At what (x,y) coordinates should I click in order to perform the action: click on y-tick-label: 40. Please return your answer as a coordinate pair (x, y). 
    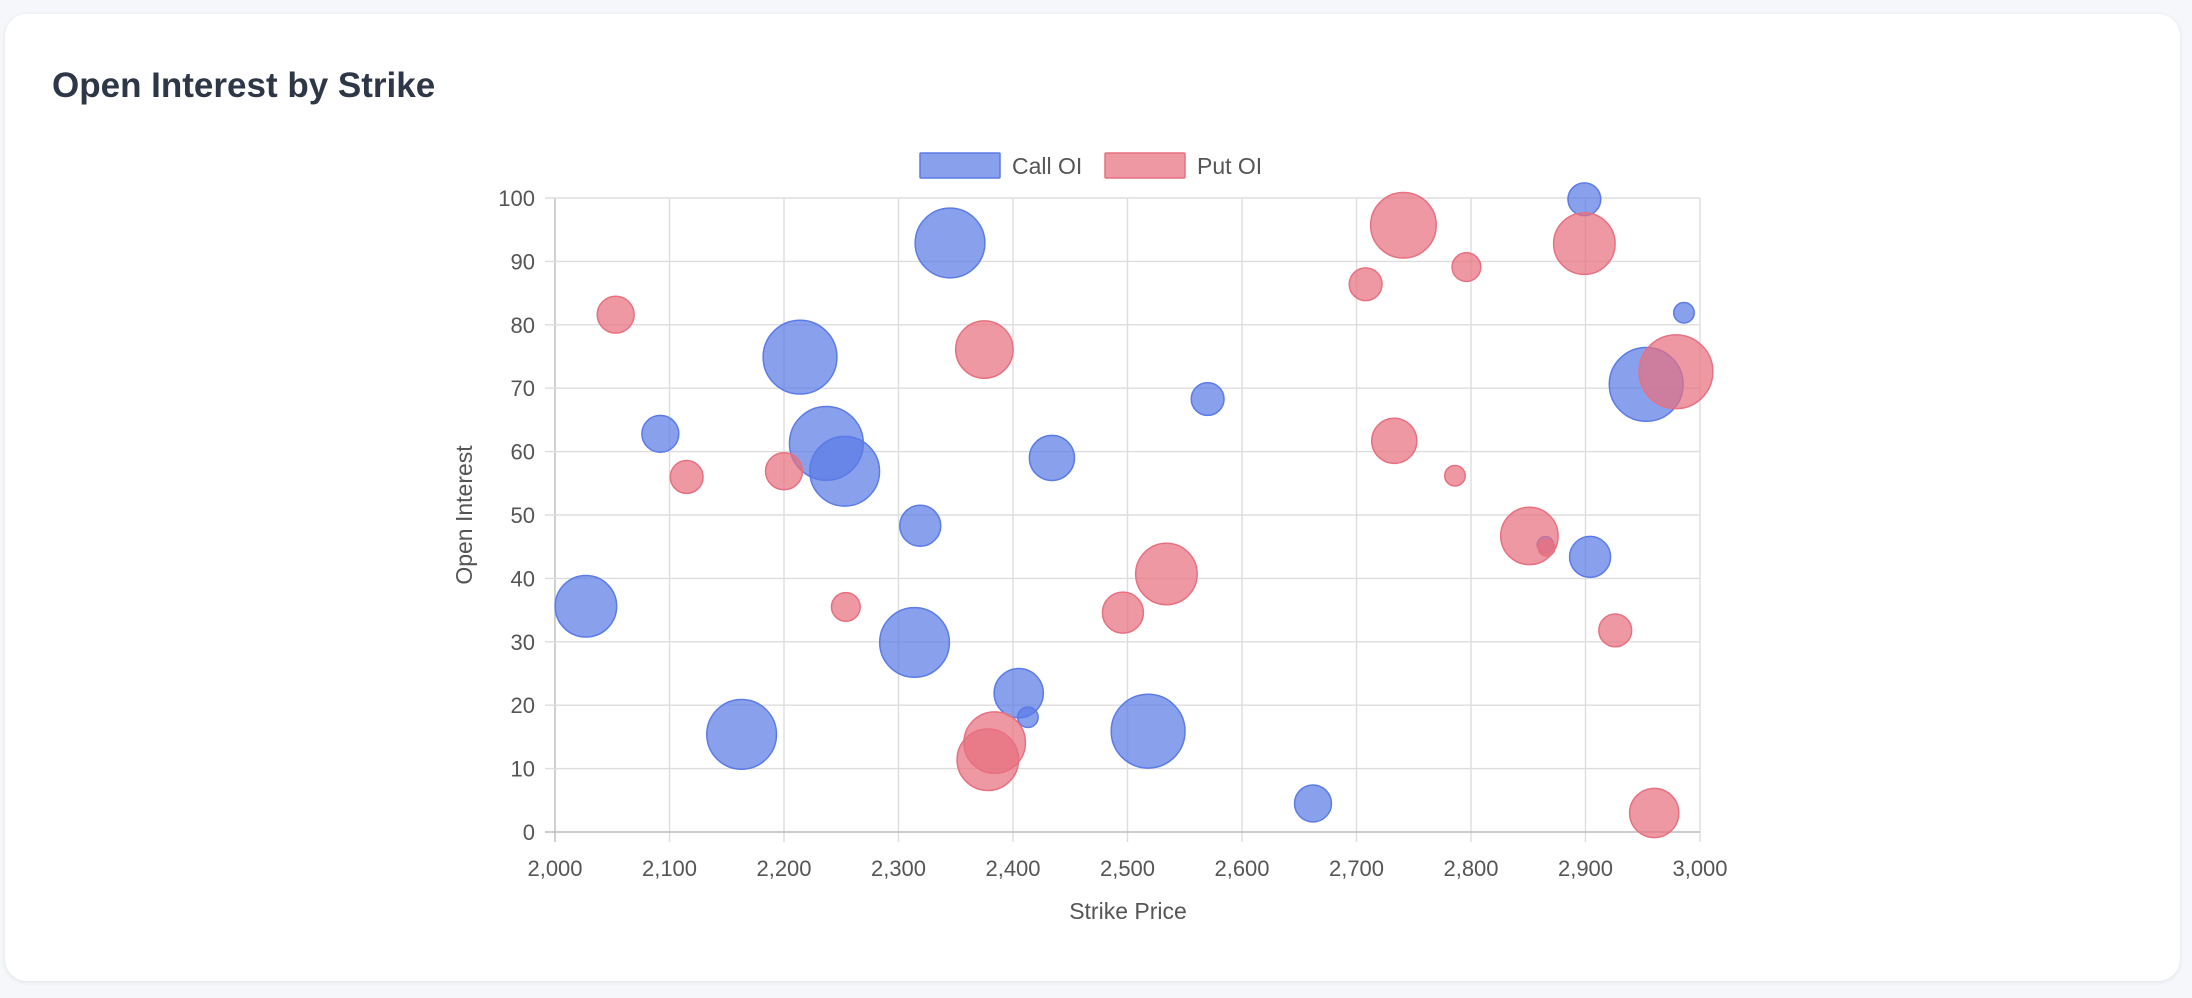
    Looking at the image, I should click on (523, 578).